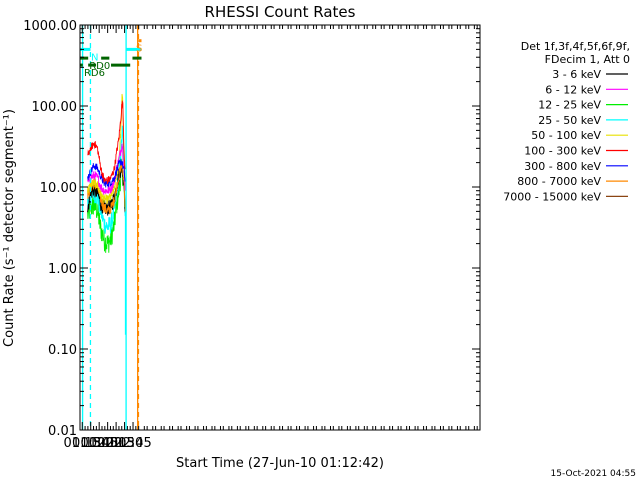  What do you see at coordinates (9, 228) in the screenshot?
I see `y-axis-label: Count Rate (s⁻¹ detector segment⁻¹)` at bounding box center [9, 228].